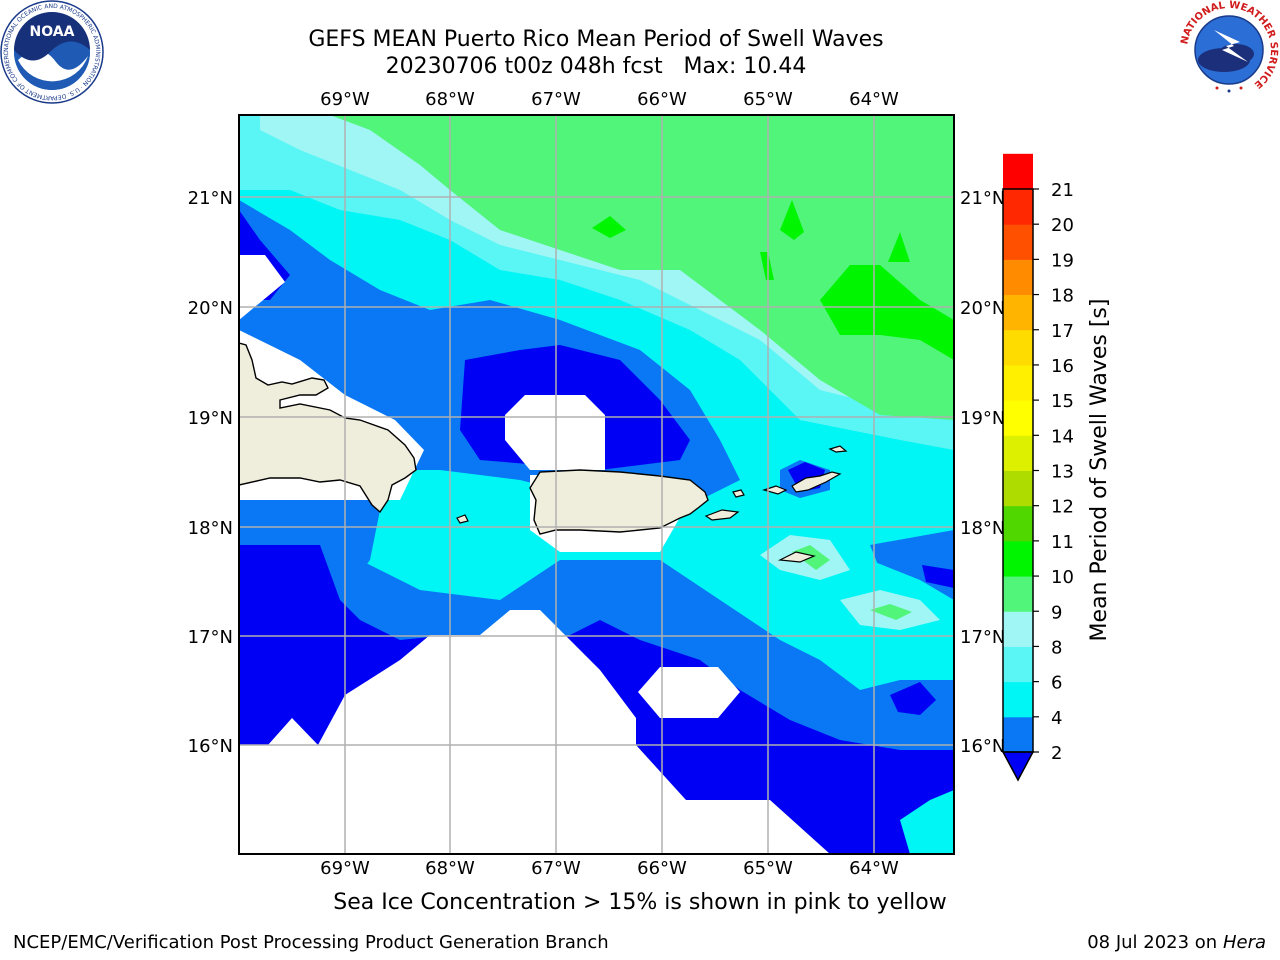 The height and width of the screenshot is (960, 1280). I want to click on lat-ticks-left: 21°N 20°N 19°N 18°N 17°N 16°N, so click(210, 472).